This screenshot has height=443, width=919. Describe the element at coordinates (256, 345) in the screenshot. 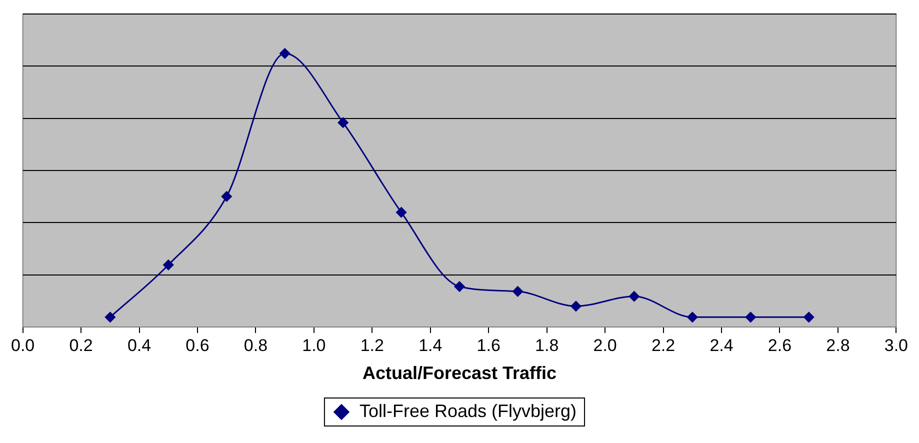

I see `x-tick-label: 0.8` at that location.